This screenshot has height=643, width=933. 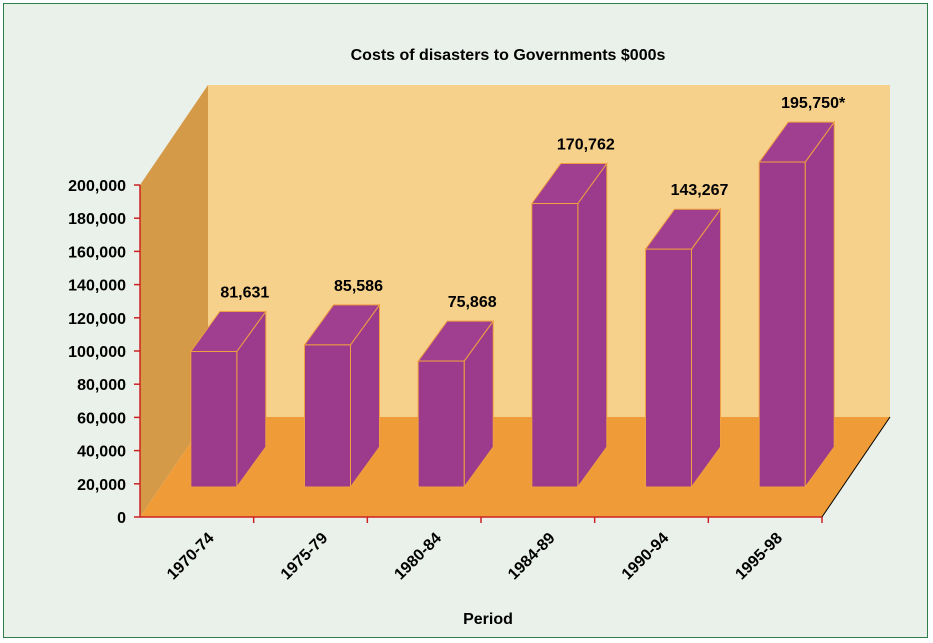 I want to click on y-tick-label: 60,000, so click(x=101, y=418).